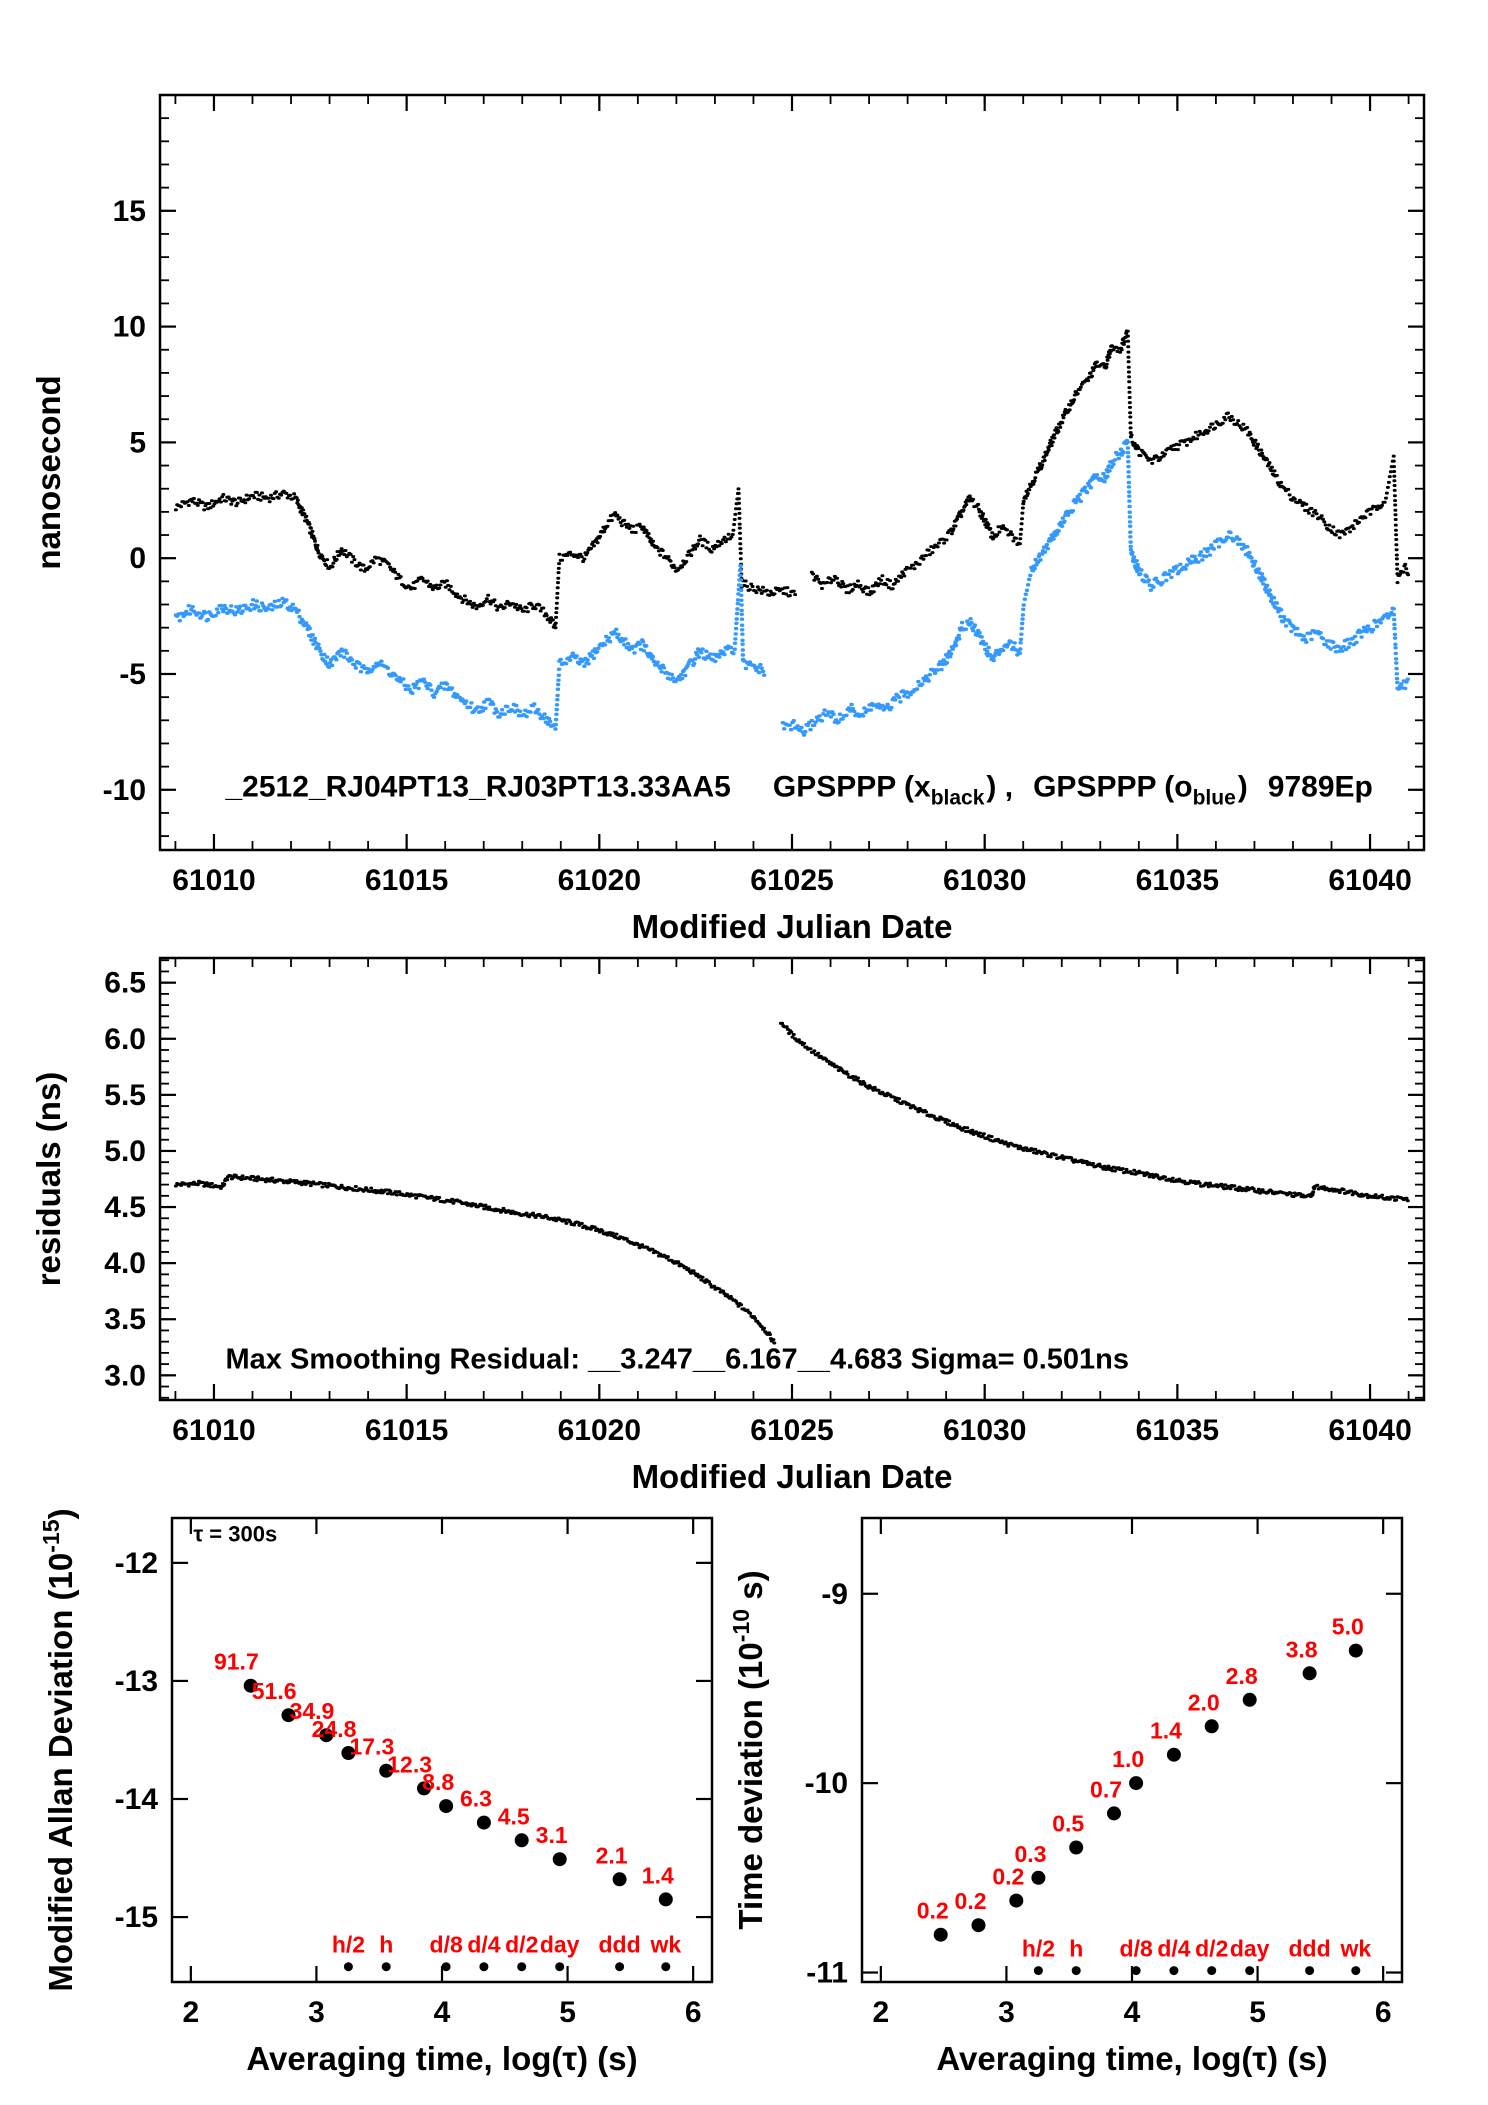  Describe the element at coordinates (137, 558) in the screenshot. I see `y-tick-label: 0` at that location.